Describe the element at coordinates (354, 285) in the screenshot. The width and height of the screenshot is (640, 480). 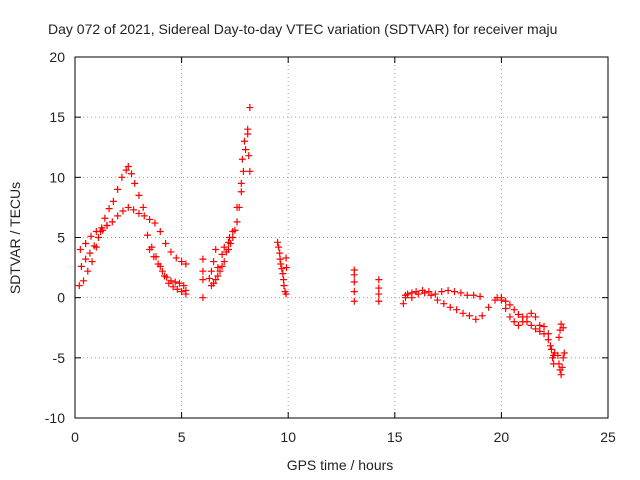
I see `series-cluster-13h` at that location.